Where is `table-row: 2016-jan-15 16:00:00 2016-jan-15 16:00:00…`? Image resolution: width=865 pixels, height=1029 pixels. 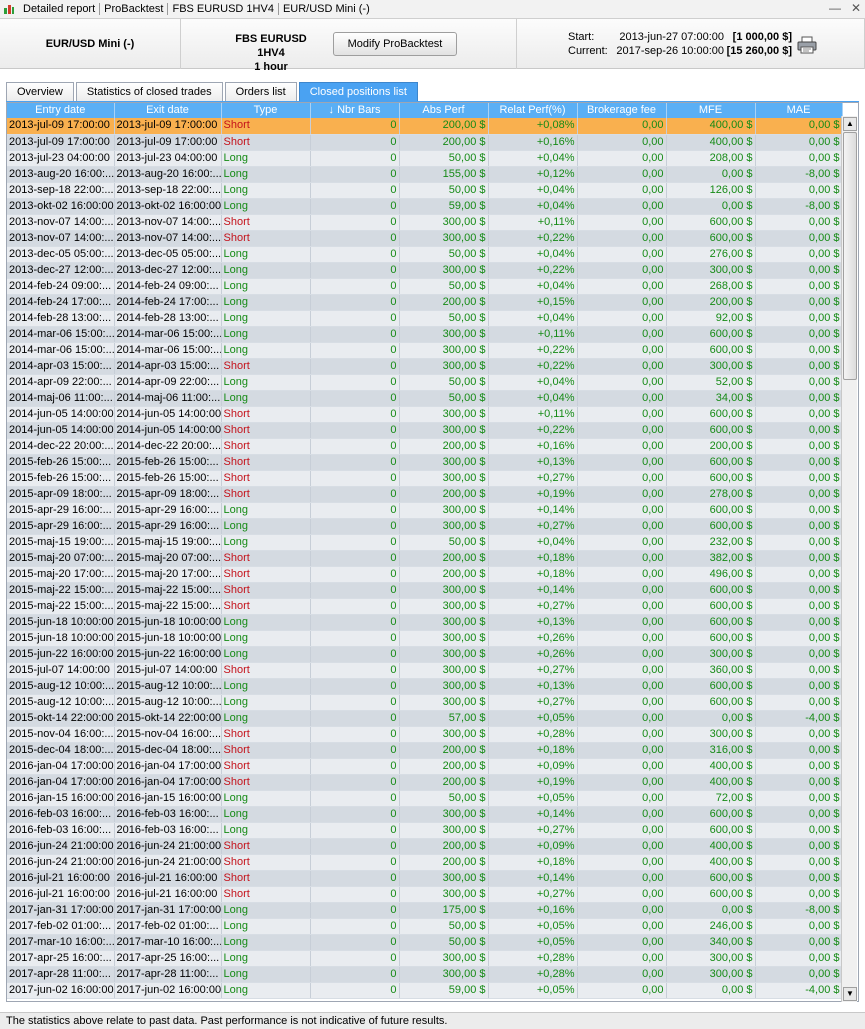 table-row: 2016-jan-15 16:00:00 2016-jan-15 16:00:00… is located at coordinates (425, 798).